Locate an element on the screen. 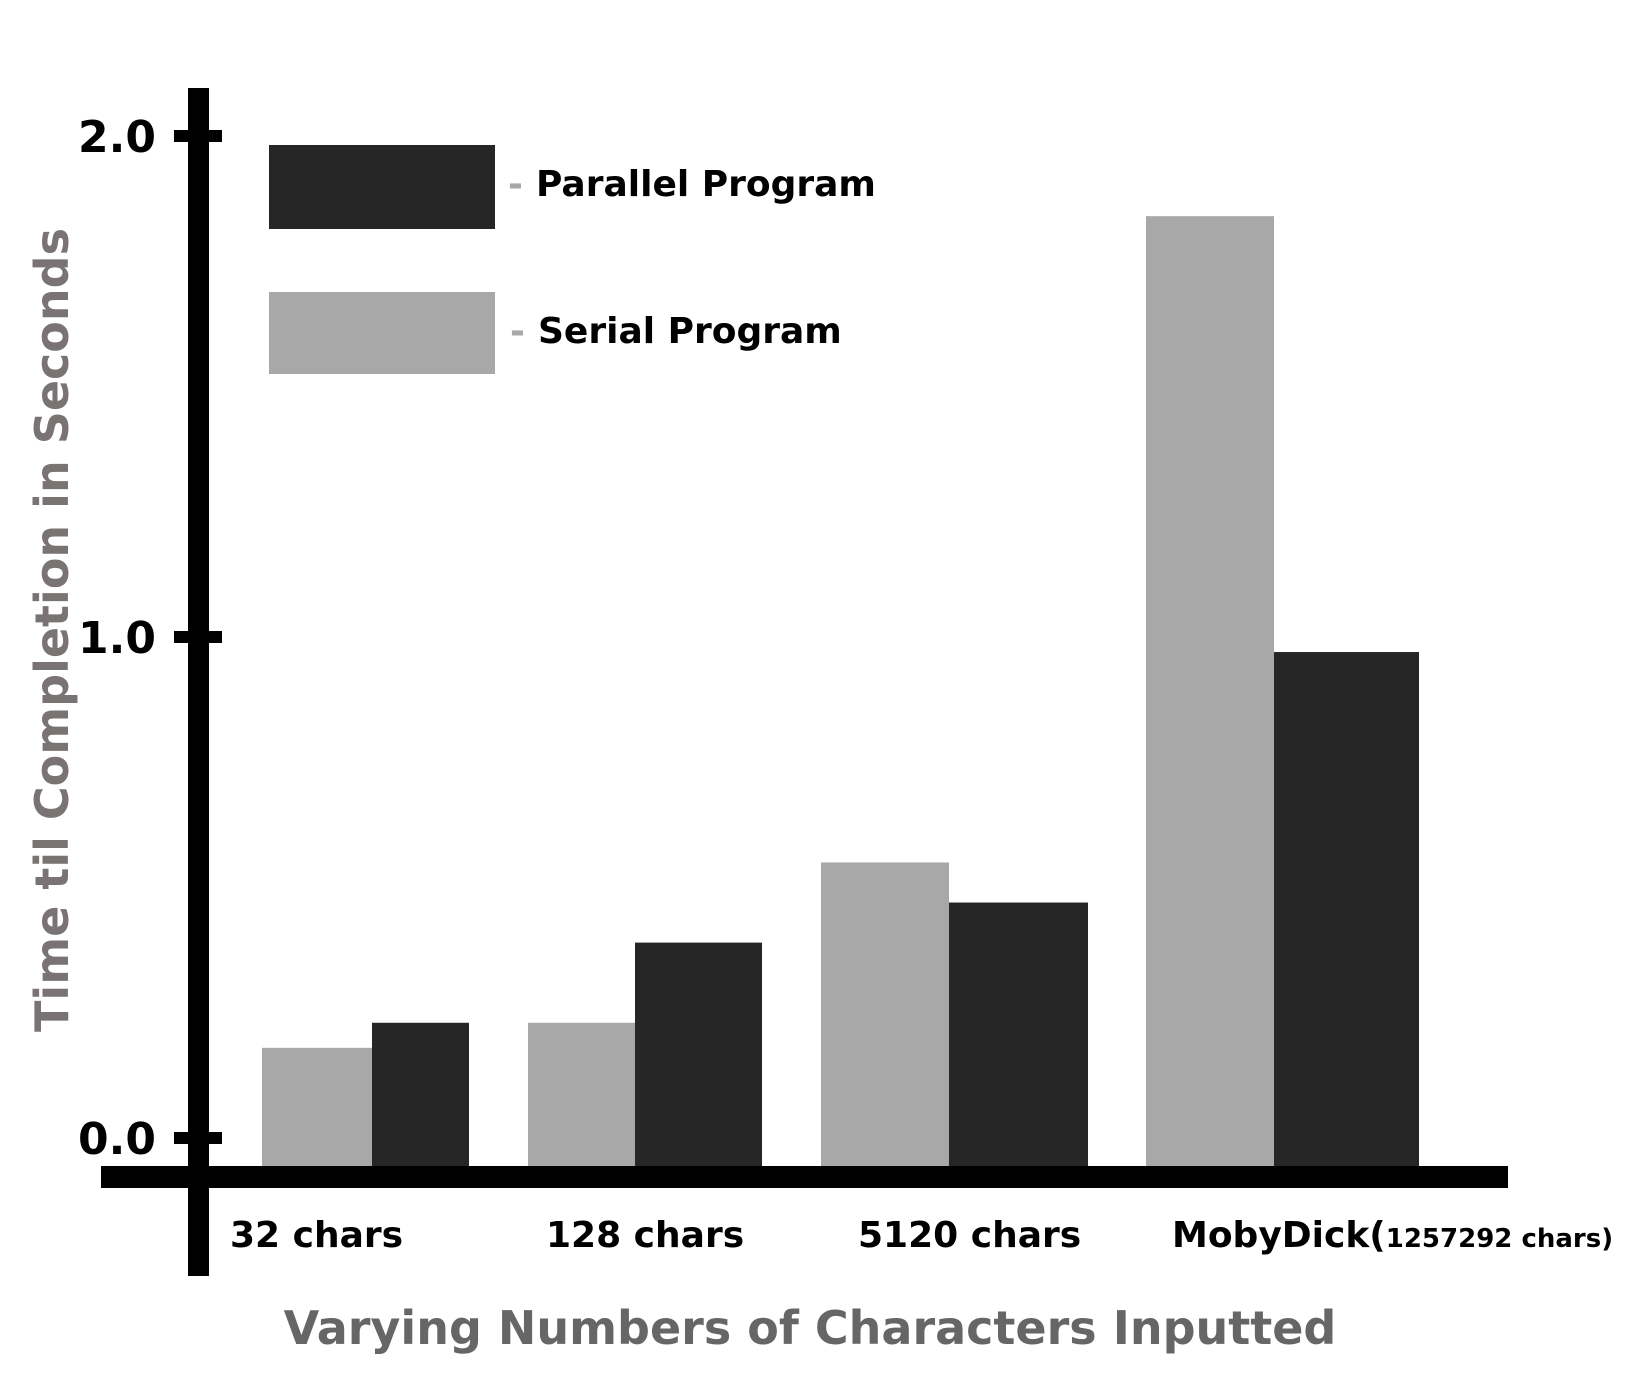 The height and width of the screenshot is (1400, 1640). x-axis-line is located at coordinates (804, 1177).